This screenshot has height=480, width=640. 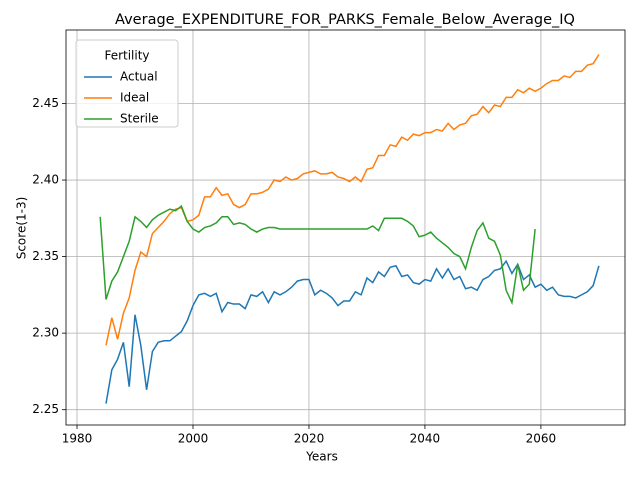 I want to click on y-tick-label: 2.45, so click(x=45, y=103).